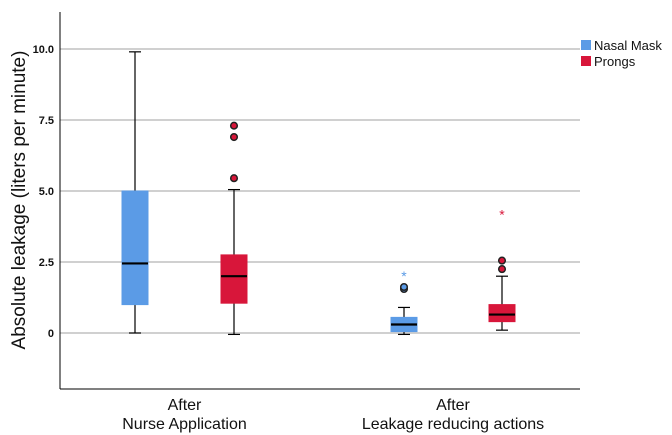 The width and height of the screenshot is (672, 435). I want to click on legend-label: Prongs, so click(615, 61).